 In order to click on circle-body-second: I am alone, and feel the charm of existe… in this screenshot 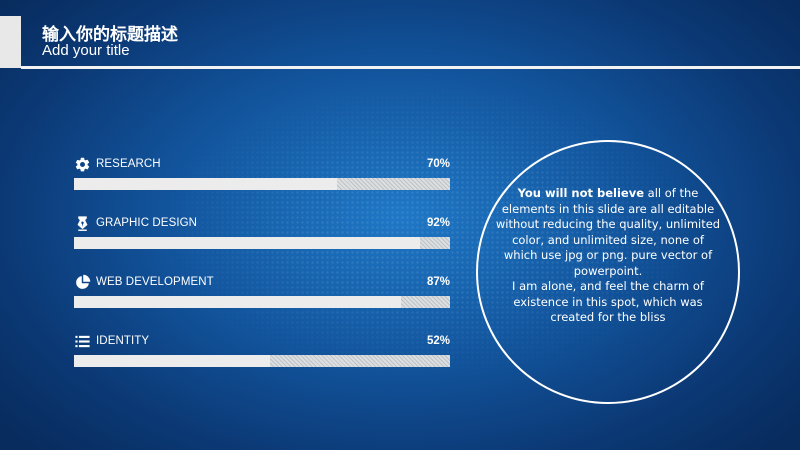, I will do `click(608, 301)`.